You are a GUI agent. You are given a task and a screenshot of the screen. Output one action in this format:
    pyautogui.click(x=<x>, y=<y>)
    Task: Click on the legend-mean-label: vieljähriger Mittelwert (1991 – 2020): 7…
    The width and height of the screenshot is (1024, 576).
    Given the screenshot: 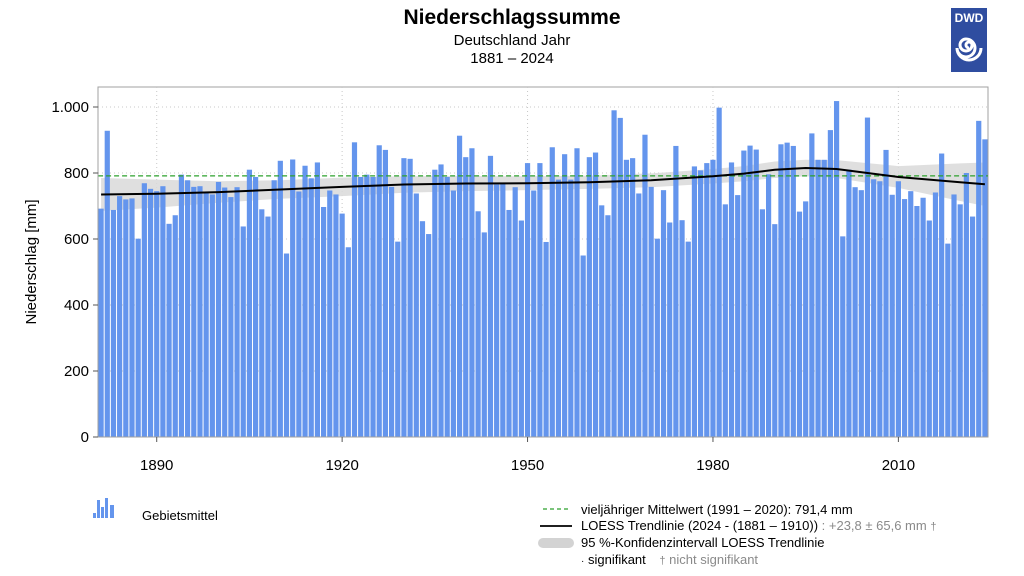 What is the action you would take?
    pyautogui.click(x=717, y=509)
    